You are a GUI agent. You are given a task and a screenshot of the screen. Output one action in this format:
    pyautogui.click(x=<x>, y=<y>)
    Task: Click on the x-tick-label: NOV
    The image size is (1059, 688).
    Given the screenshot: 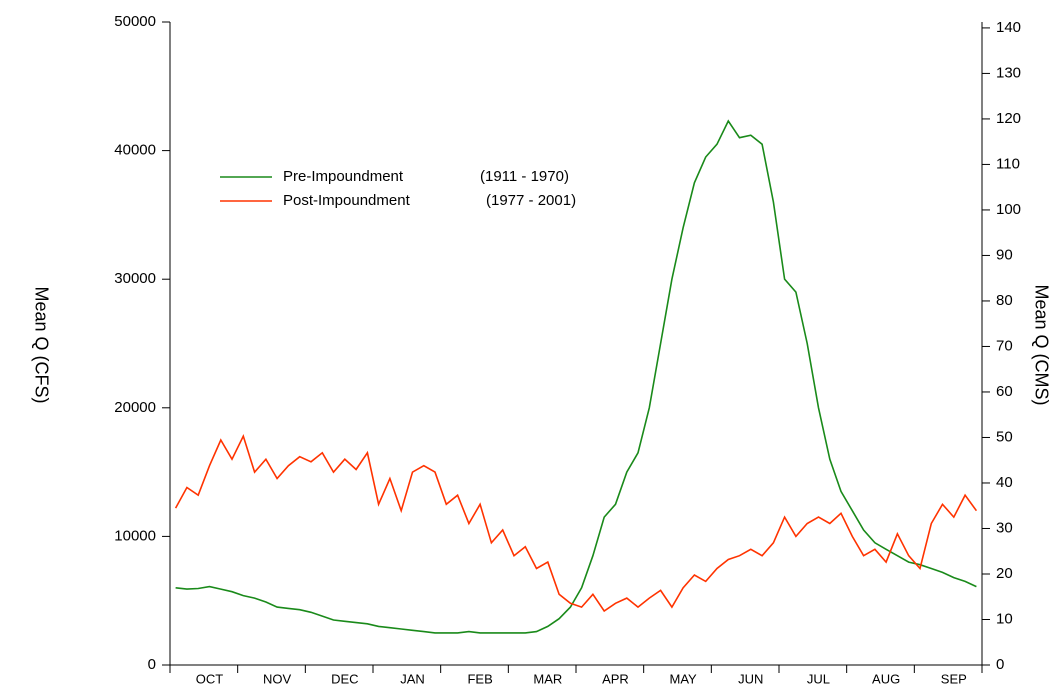 What is the action you would take?
    pyautogui.click(x=277, y=678)
    